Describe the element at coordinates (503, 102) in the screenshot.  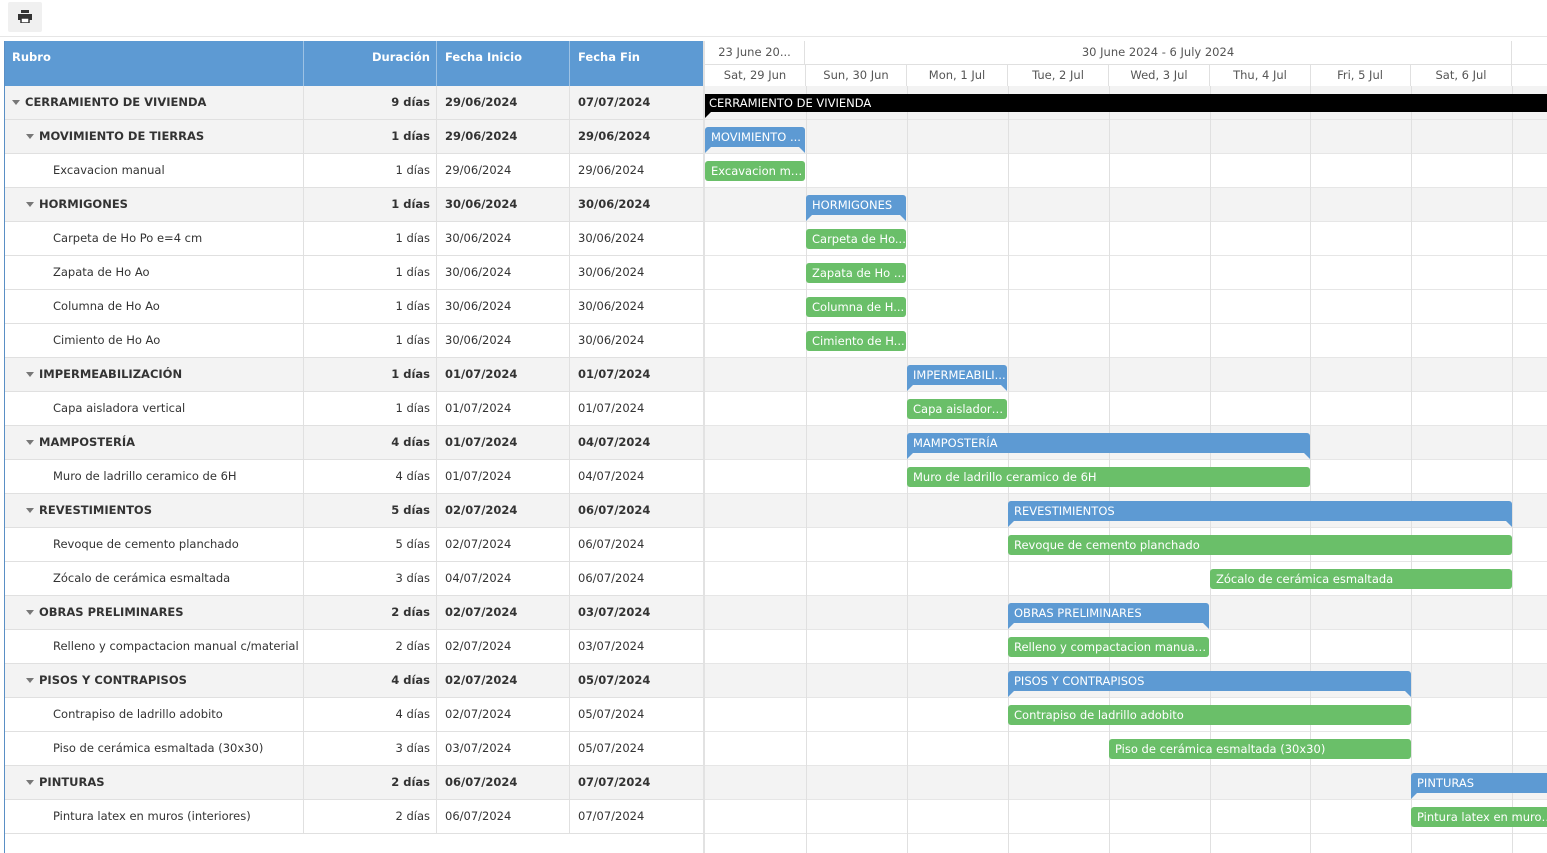
I see `cell-fecha-inicio: 29/06/2024` at that location.